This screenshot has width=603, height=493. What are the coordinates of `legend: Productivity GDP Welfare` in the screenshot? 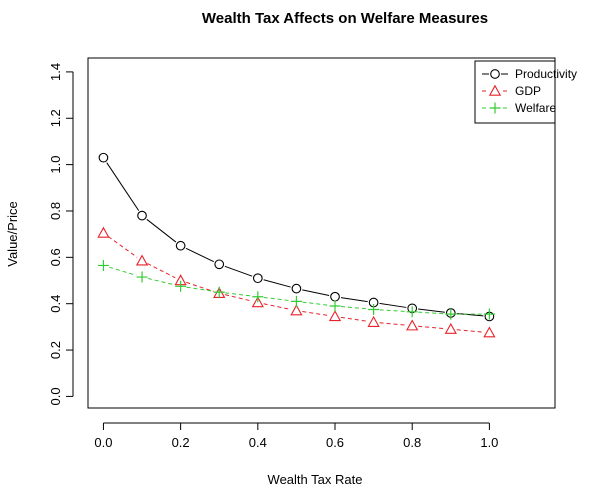 It's located at (525, 92).